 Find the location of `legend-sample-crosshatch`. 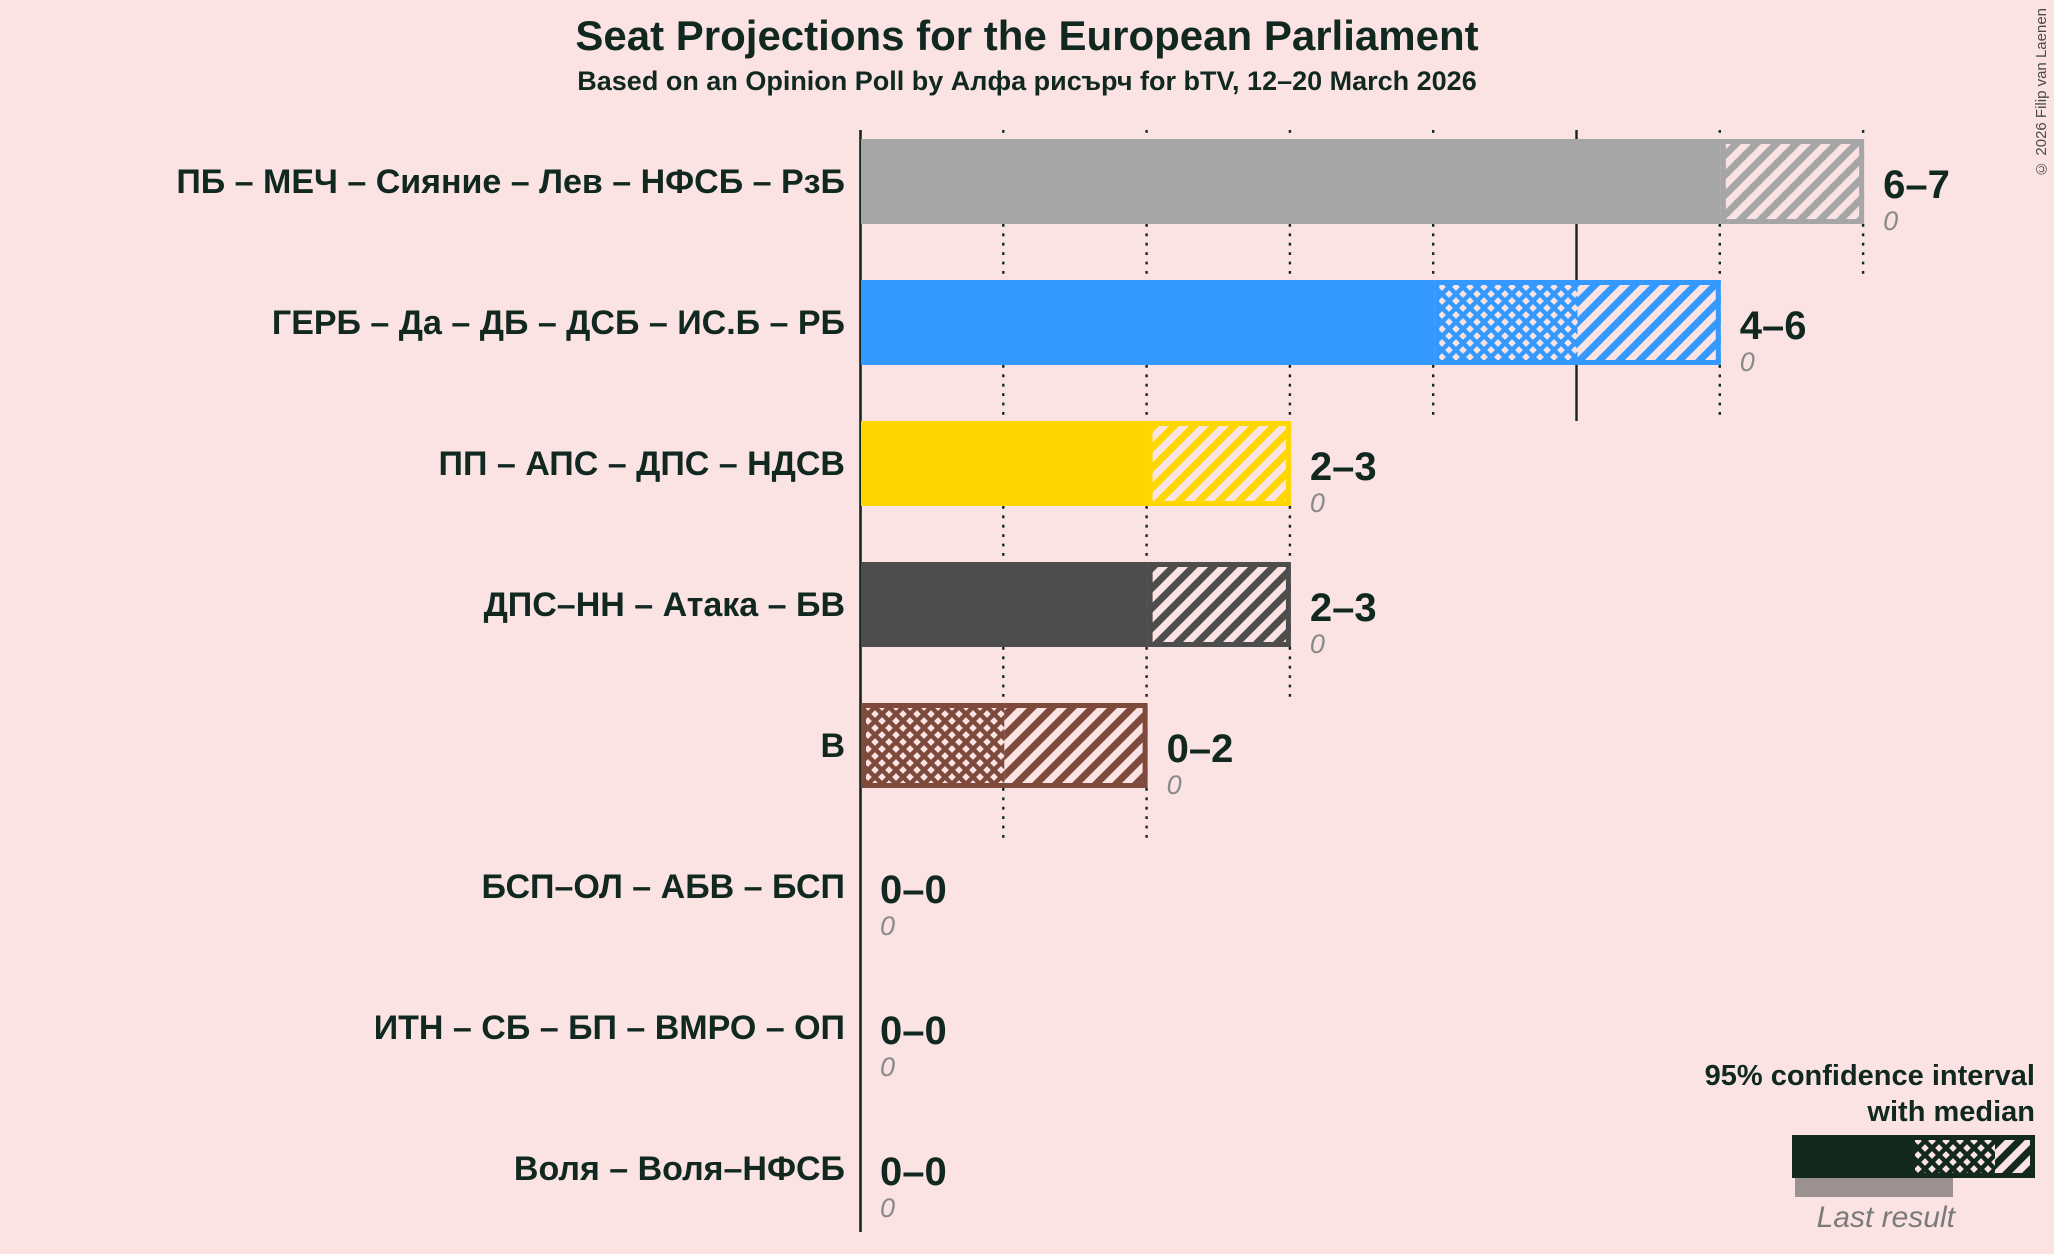

legend-sample-crosshatch is located at coordinates (1955, 1156).